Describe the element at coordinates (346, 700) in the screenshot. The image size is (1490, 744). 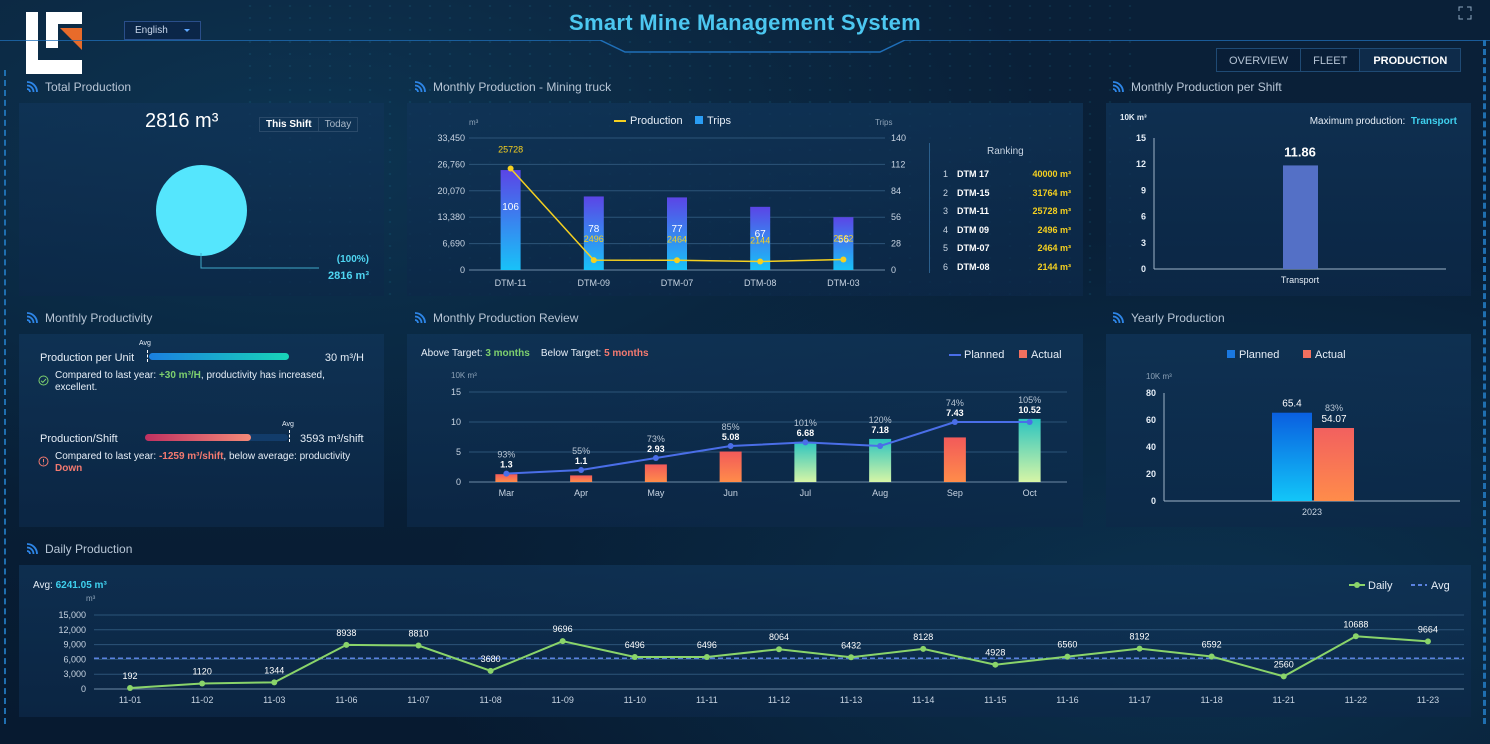
I see `x-tick: 11-06` at that location.